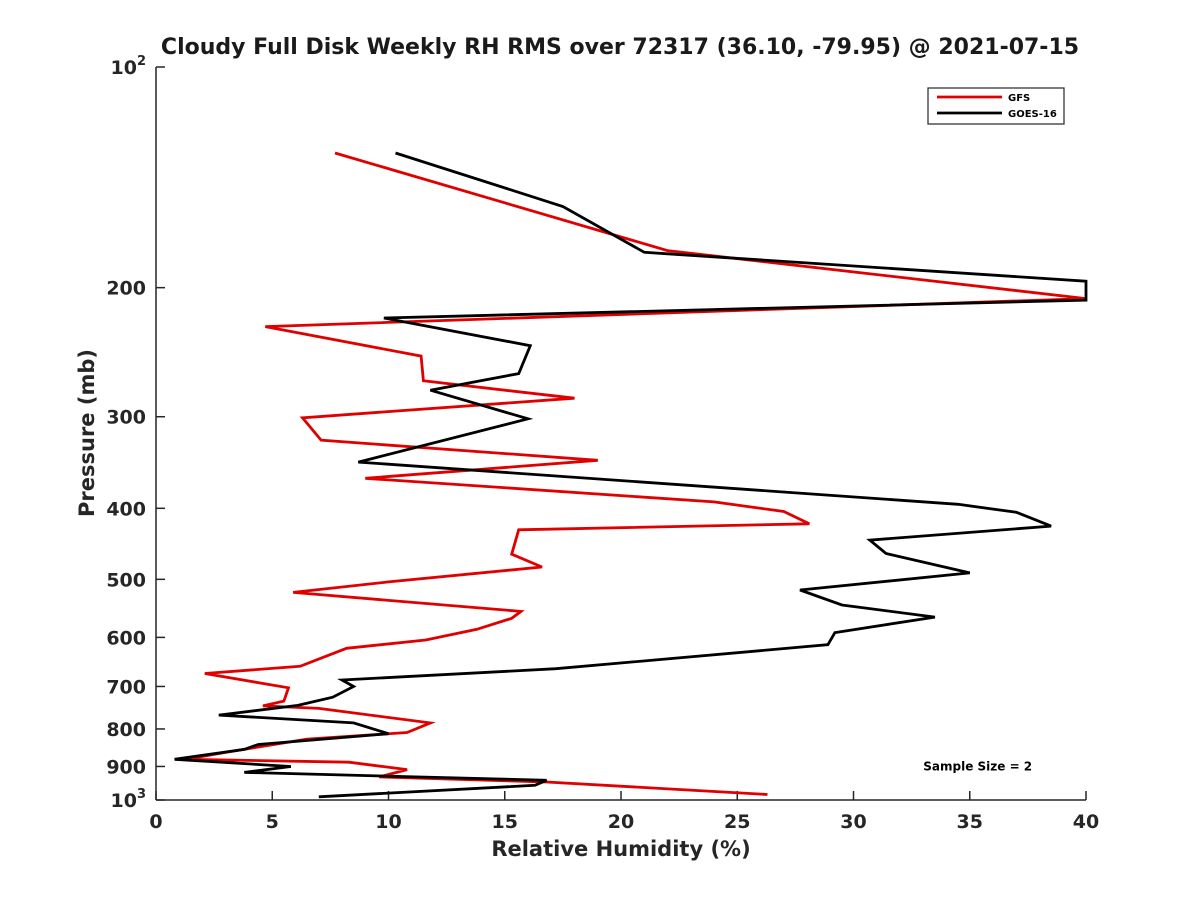 The image size is (1200, 900). What do you see at coordinates (1032, 114) in the screenshot?
I see `legend-label-goes-16: GOES-16` at bounding box center [1032, 114].